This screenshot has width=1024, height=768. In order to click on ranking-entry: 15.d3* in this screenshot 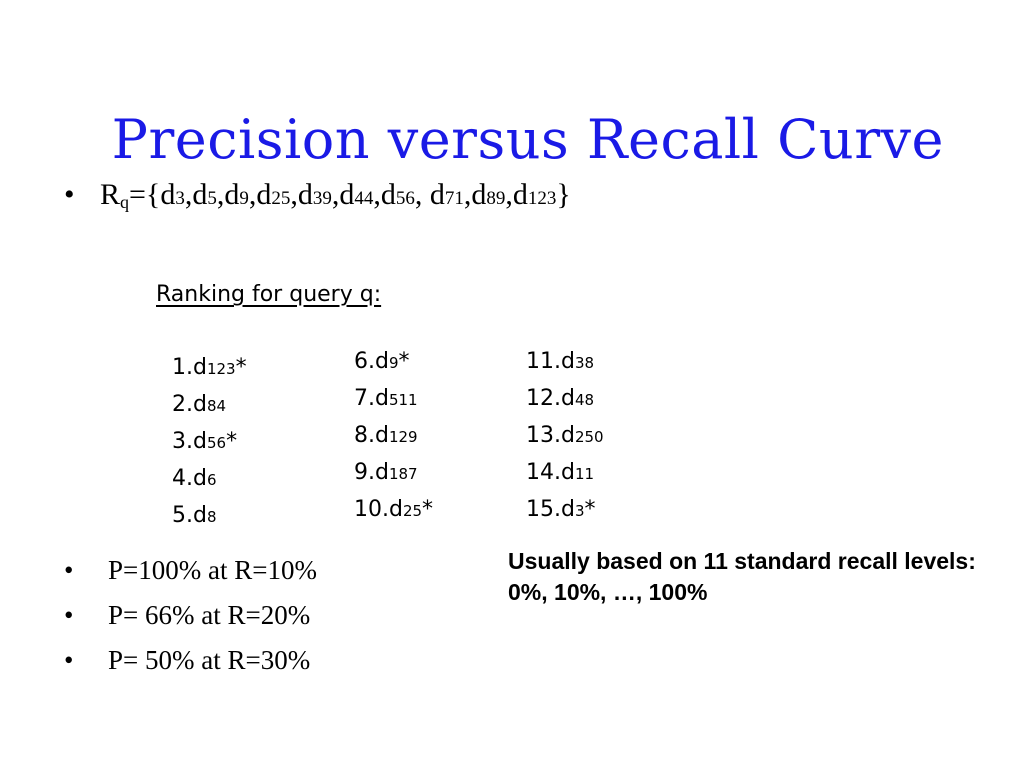, I will do `click(565, 510)`.